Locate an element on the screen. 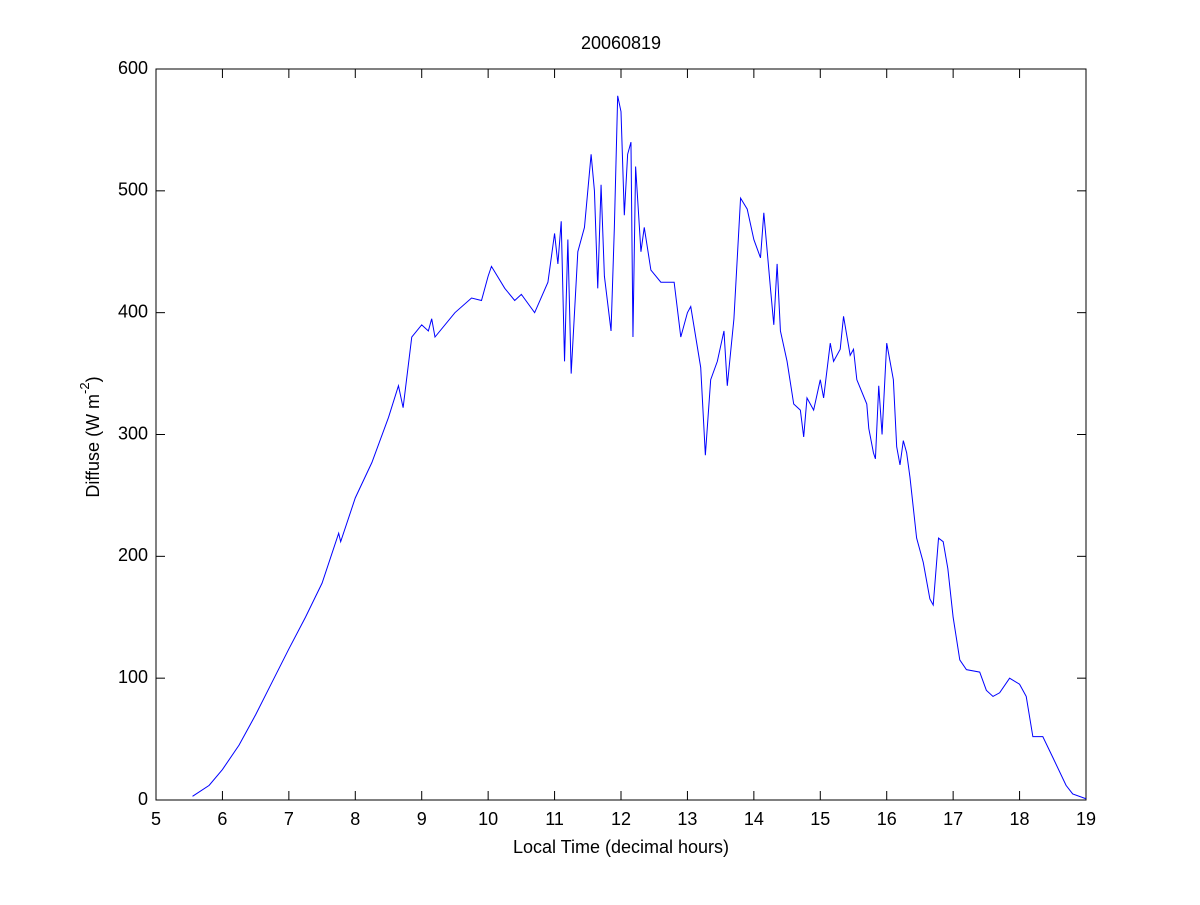  x-tick-label: 13 is located at coordinates (687, 819).